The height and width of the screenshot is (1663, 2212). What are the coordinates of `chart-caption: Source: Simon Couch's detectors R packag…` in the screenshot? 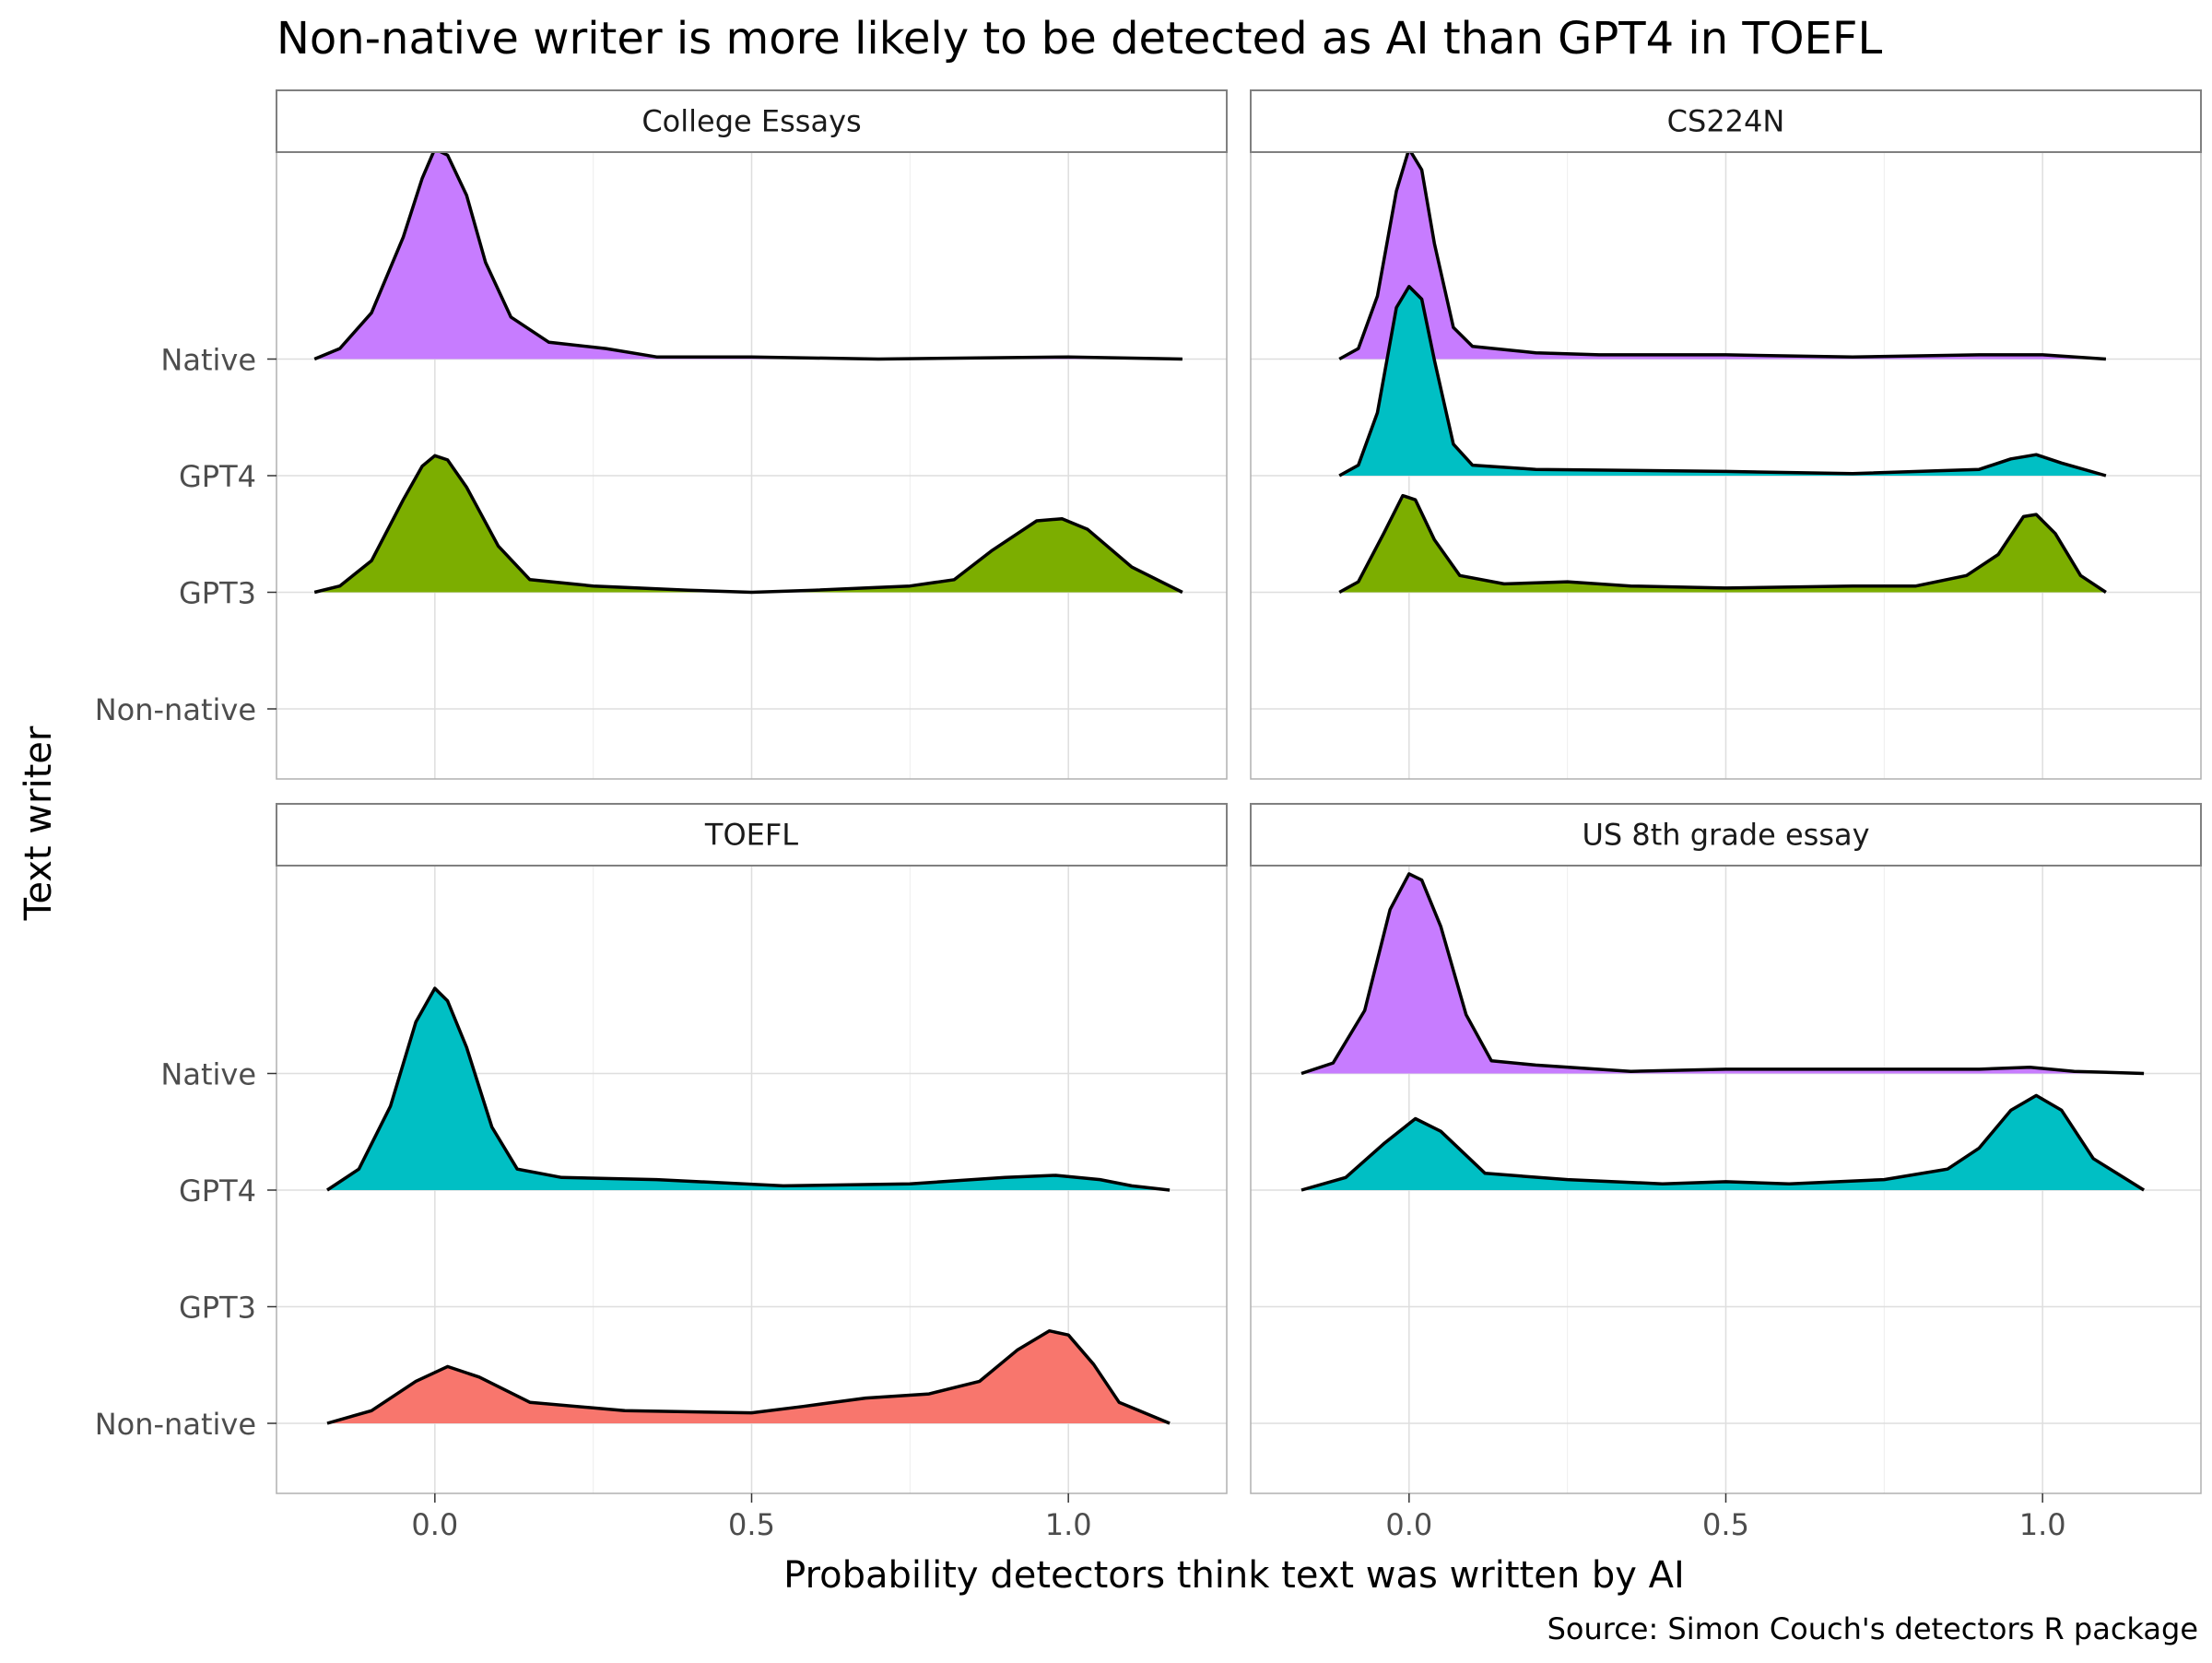 It's located at (1872, 1628).